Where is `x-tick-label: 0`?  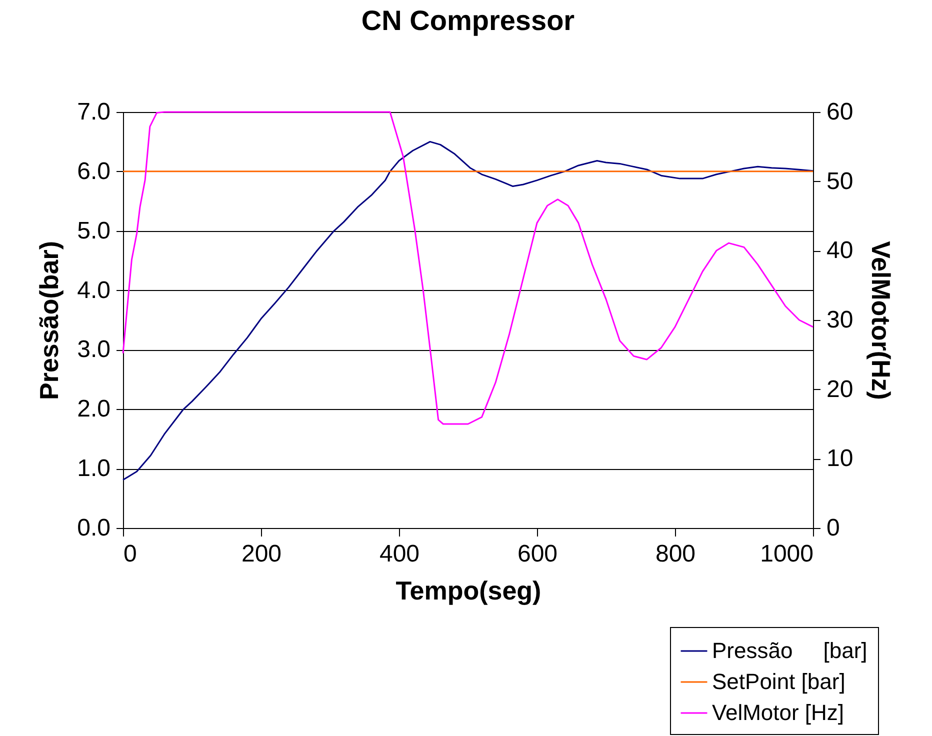 x-tick-label: 0 is located at coordinates (130, 554).